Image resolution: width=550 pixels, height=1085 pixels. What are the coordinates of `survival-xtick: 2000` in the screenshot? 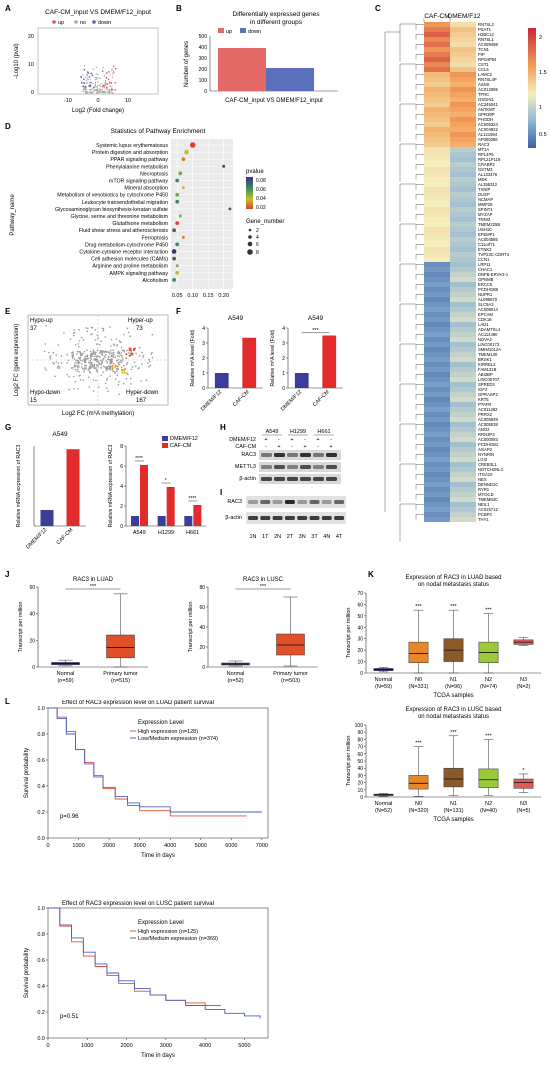 It's located at (109, 846).